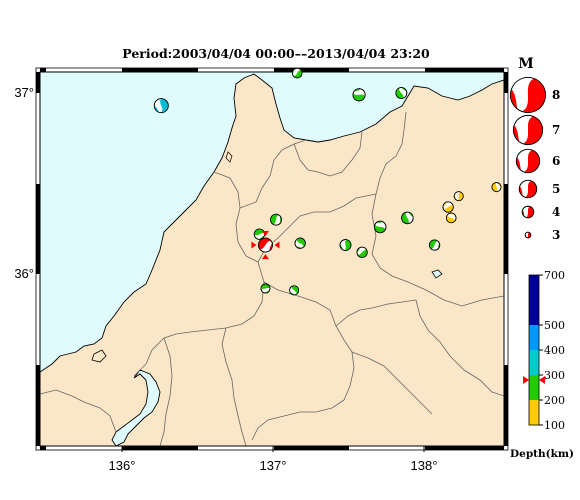  What do you see at coordinates (273, 465) in the screenshot?
I see `x-tick-label: 137°` at bounding box center [273, 465].